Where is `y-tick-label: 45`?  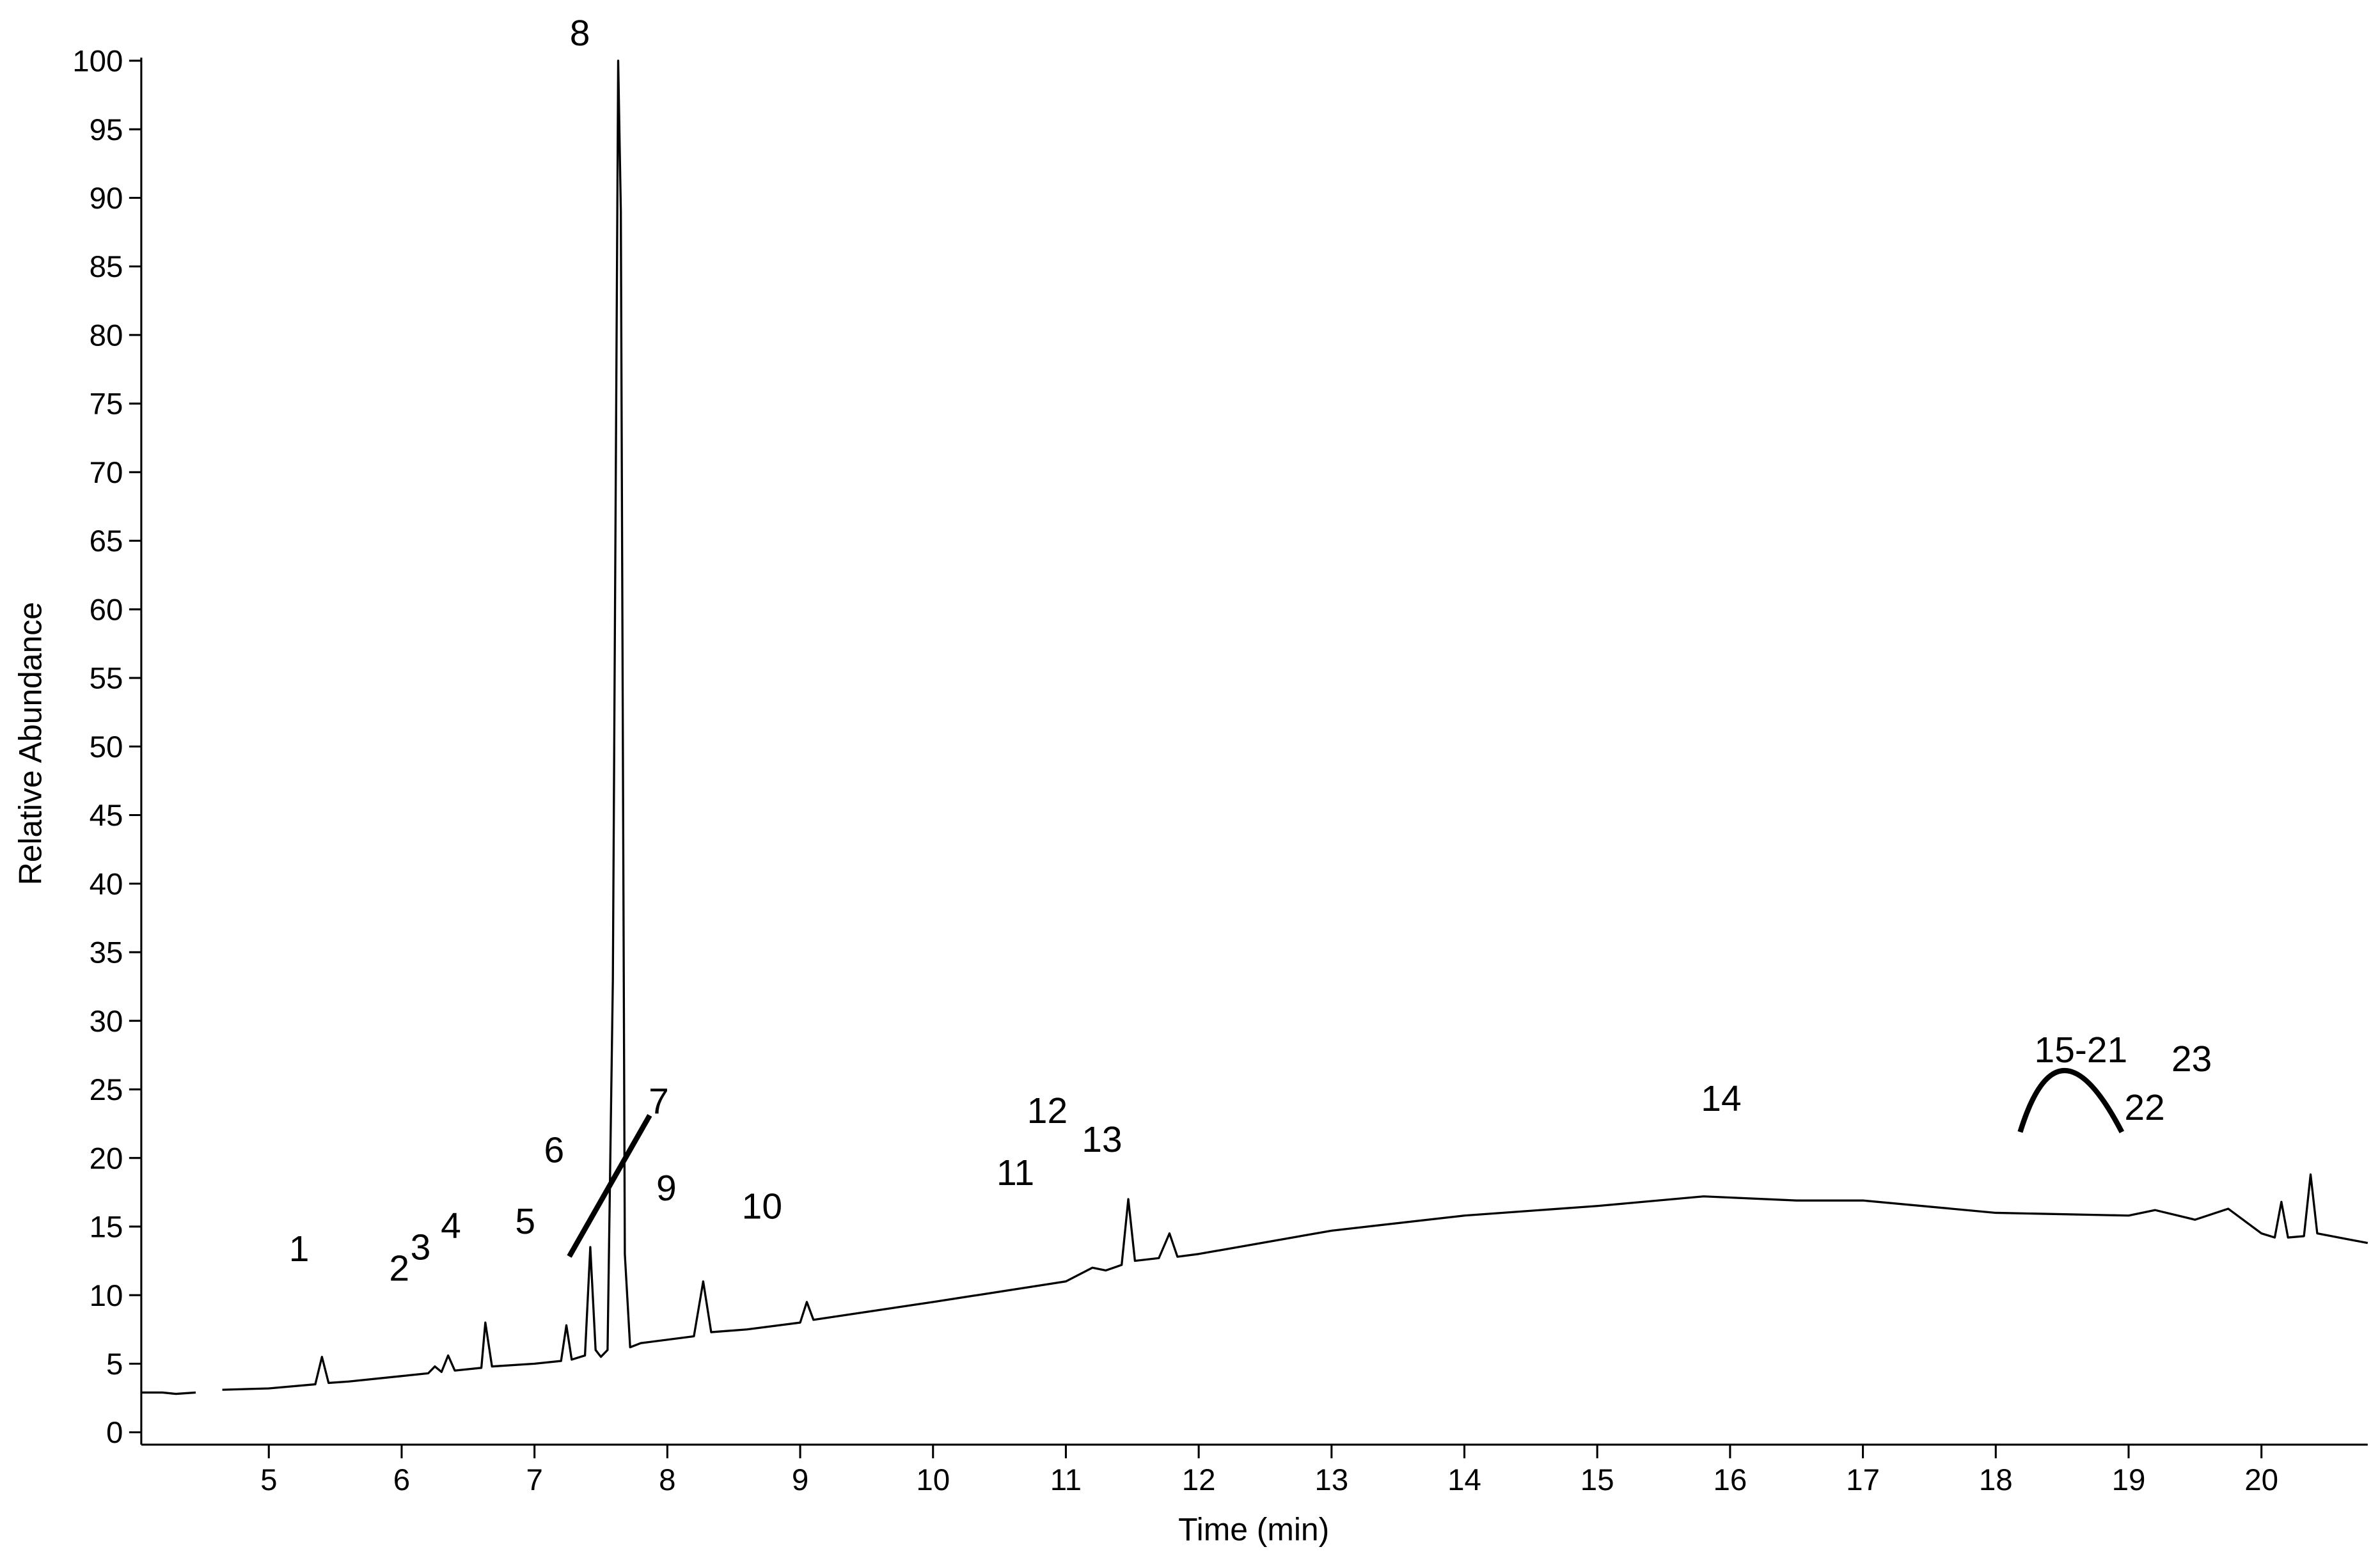 y-tick-label: 45 is located at coordinates (106, 816).